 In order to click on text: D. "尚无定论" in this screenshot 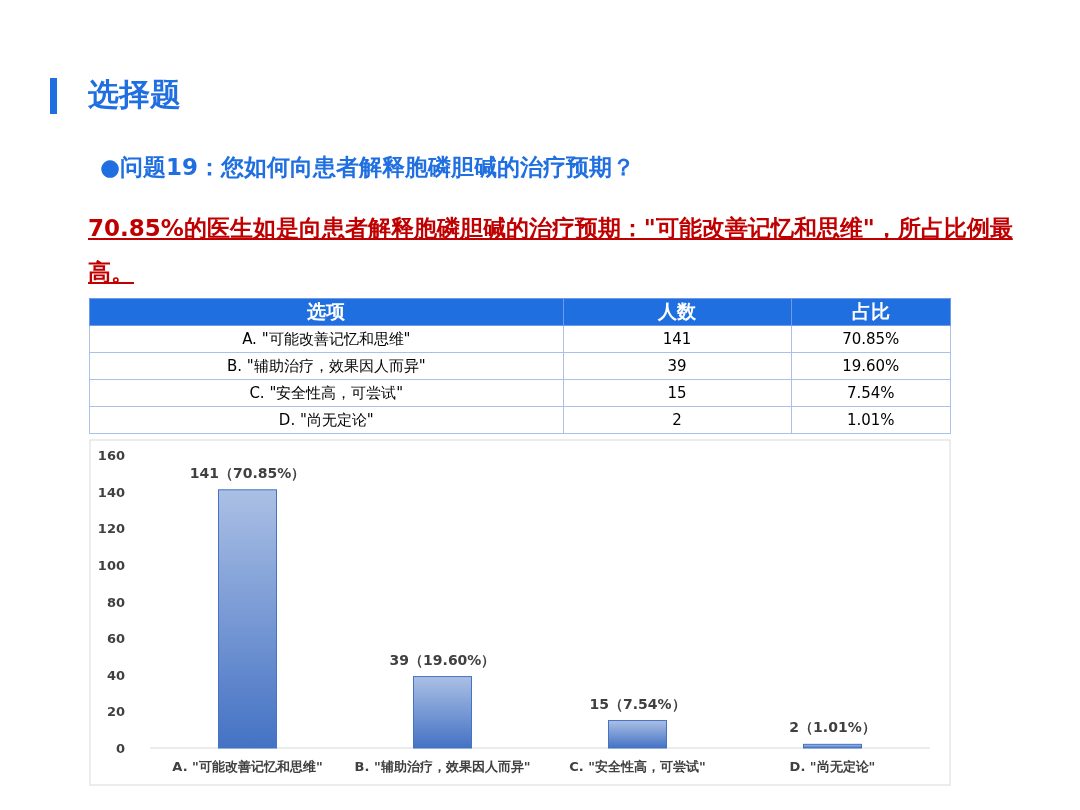, I will do `click(326, 420)`.